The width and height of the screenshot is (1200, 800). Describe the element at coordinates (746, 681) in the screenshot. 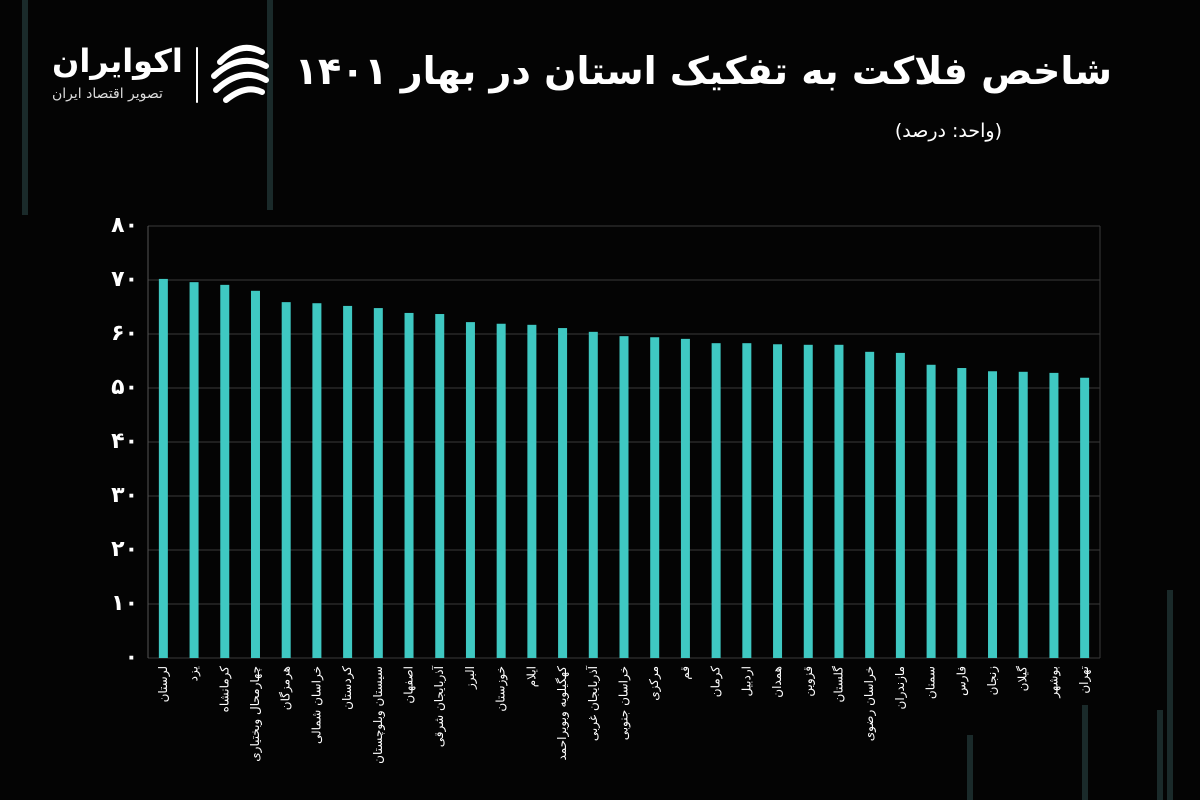

I see `x-tick-label: اردبیل` at that location.